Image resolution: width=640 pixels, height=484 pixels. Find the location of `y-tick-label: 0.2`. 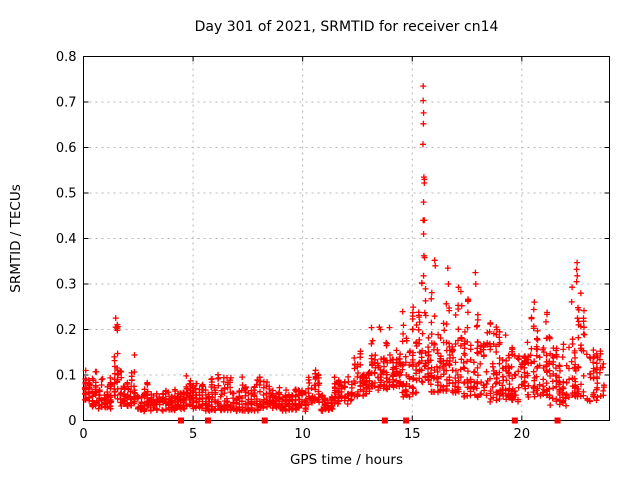

y-tick-label: 0.2 is located at coordinates (66, 330).